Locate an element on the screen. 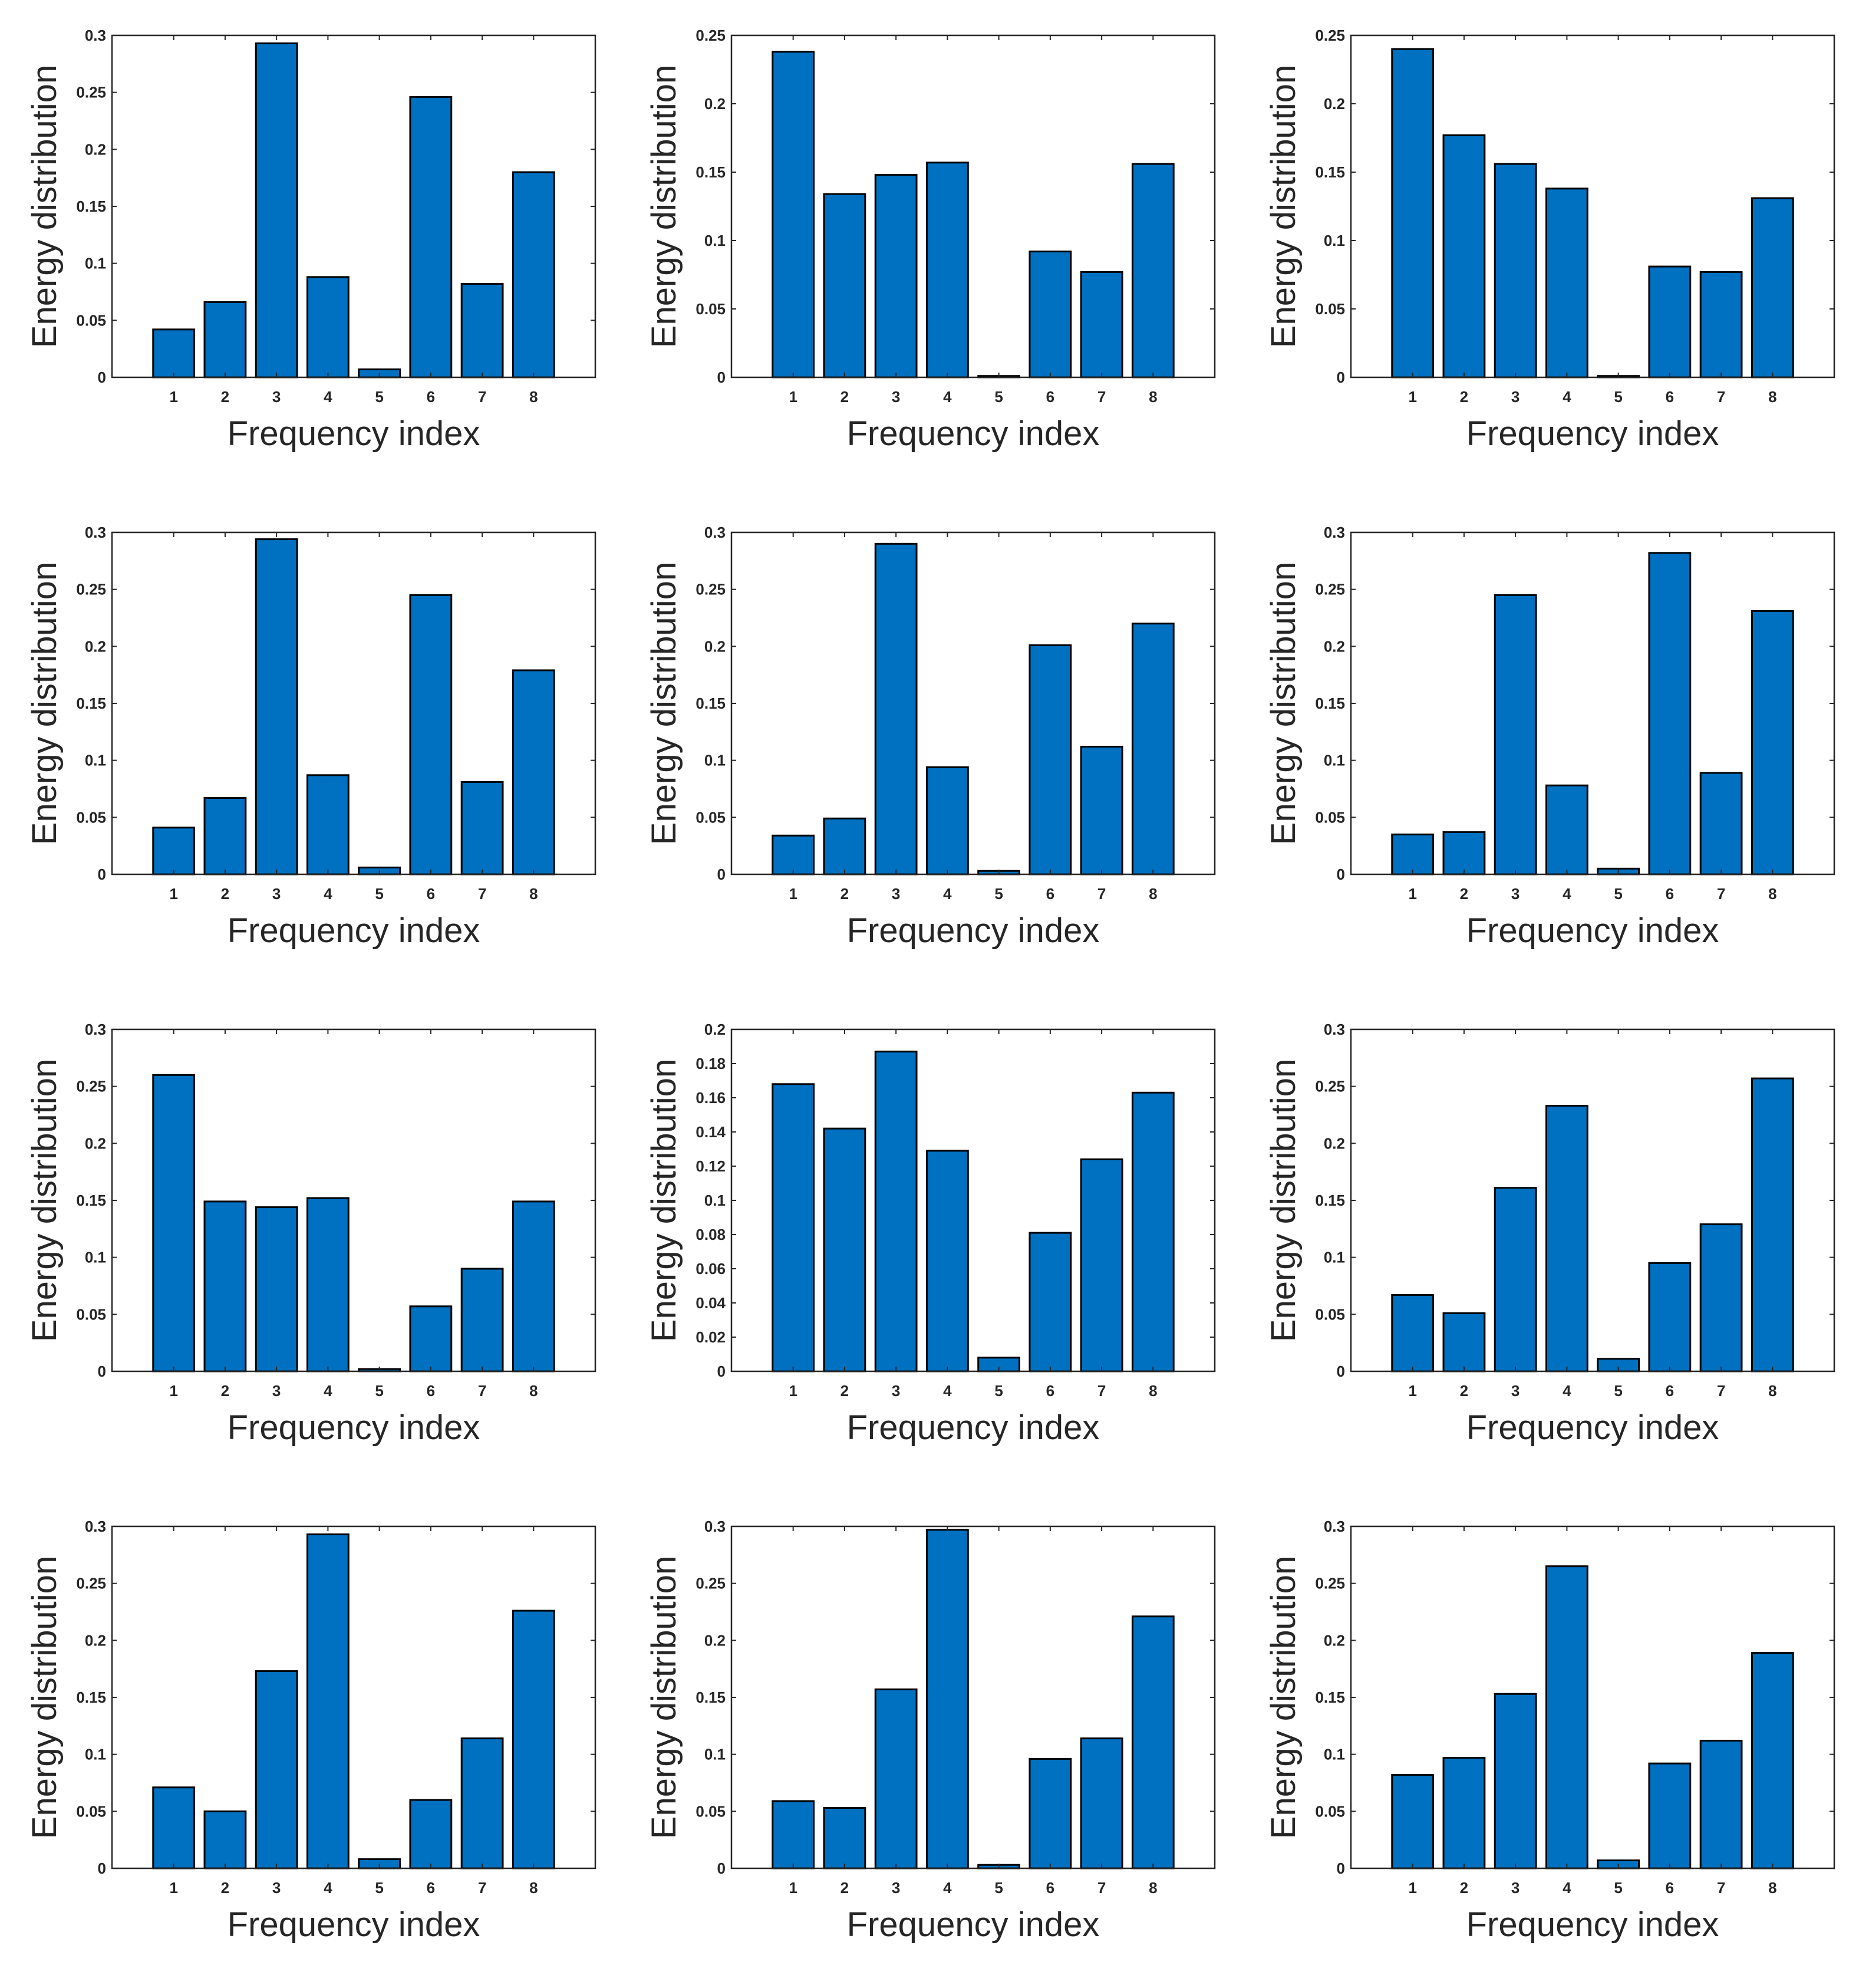 This screenshot has height=1988, width=1859. y-tick-label: 0.04 is located at coordinates (711, 1303).